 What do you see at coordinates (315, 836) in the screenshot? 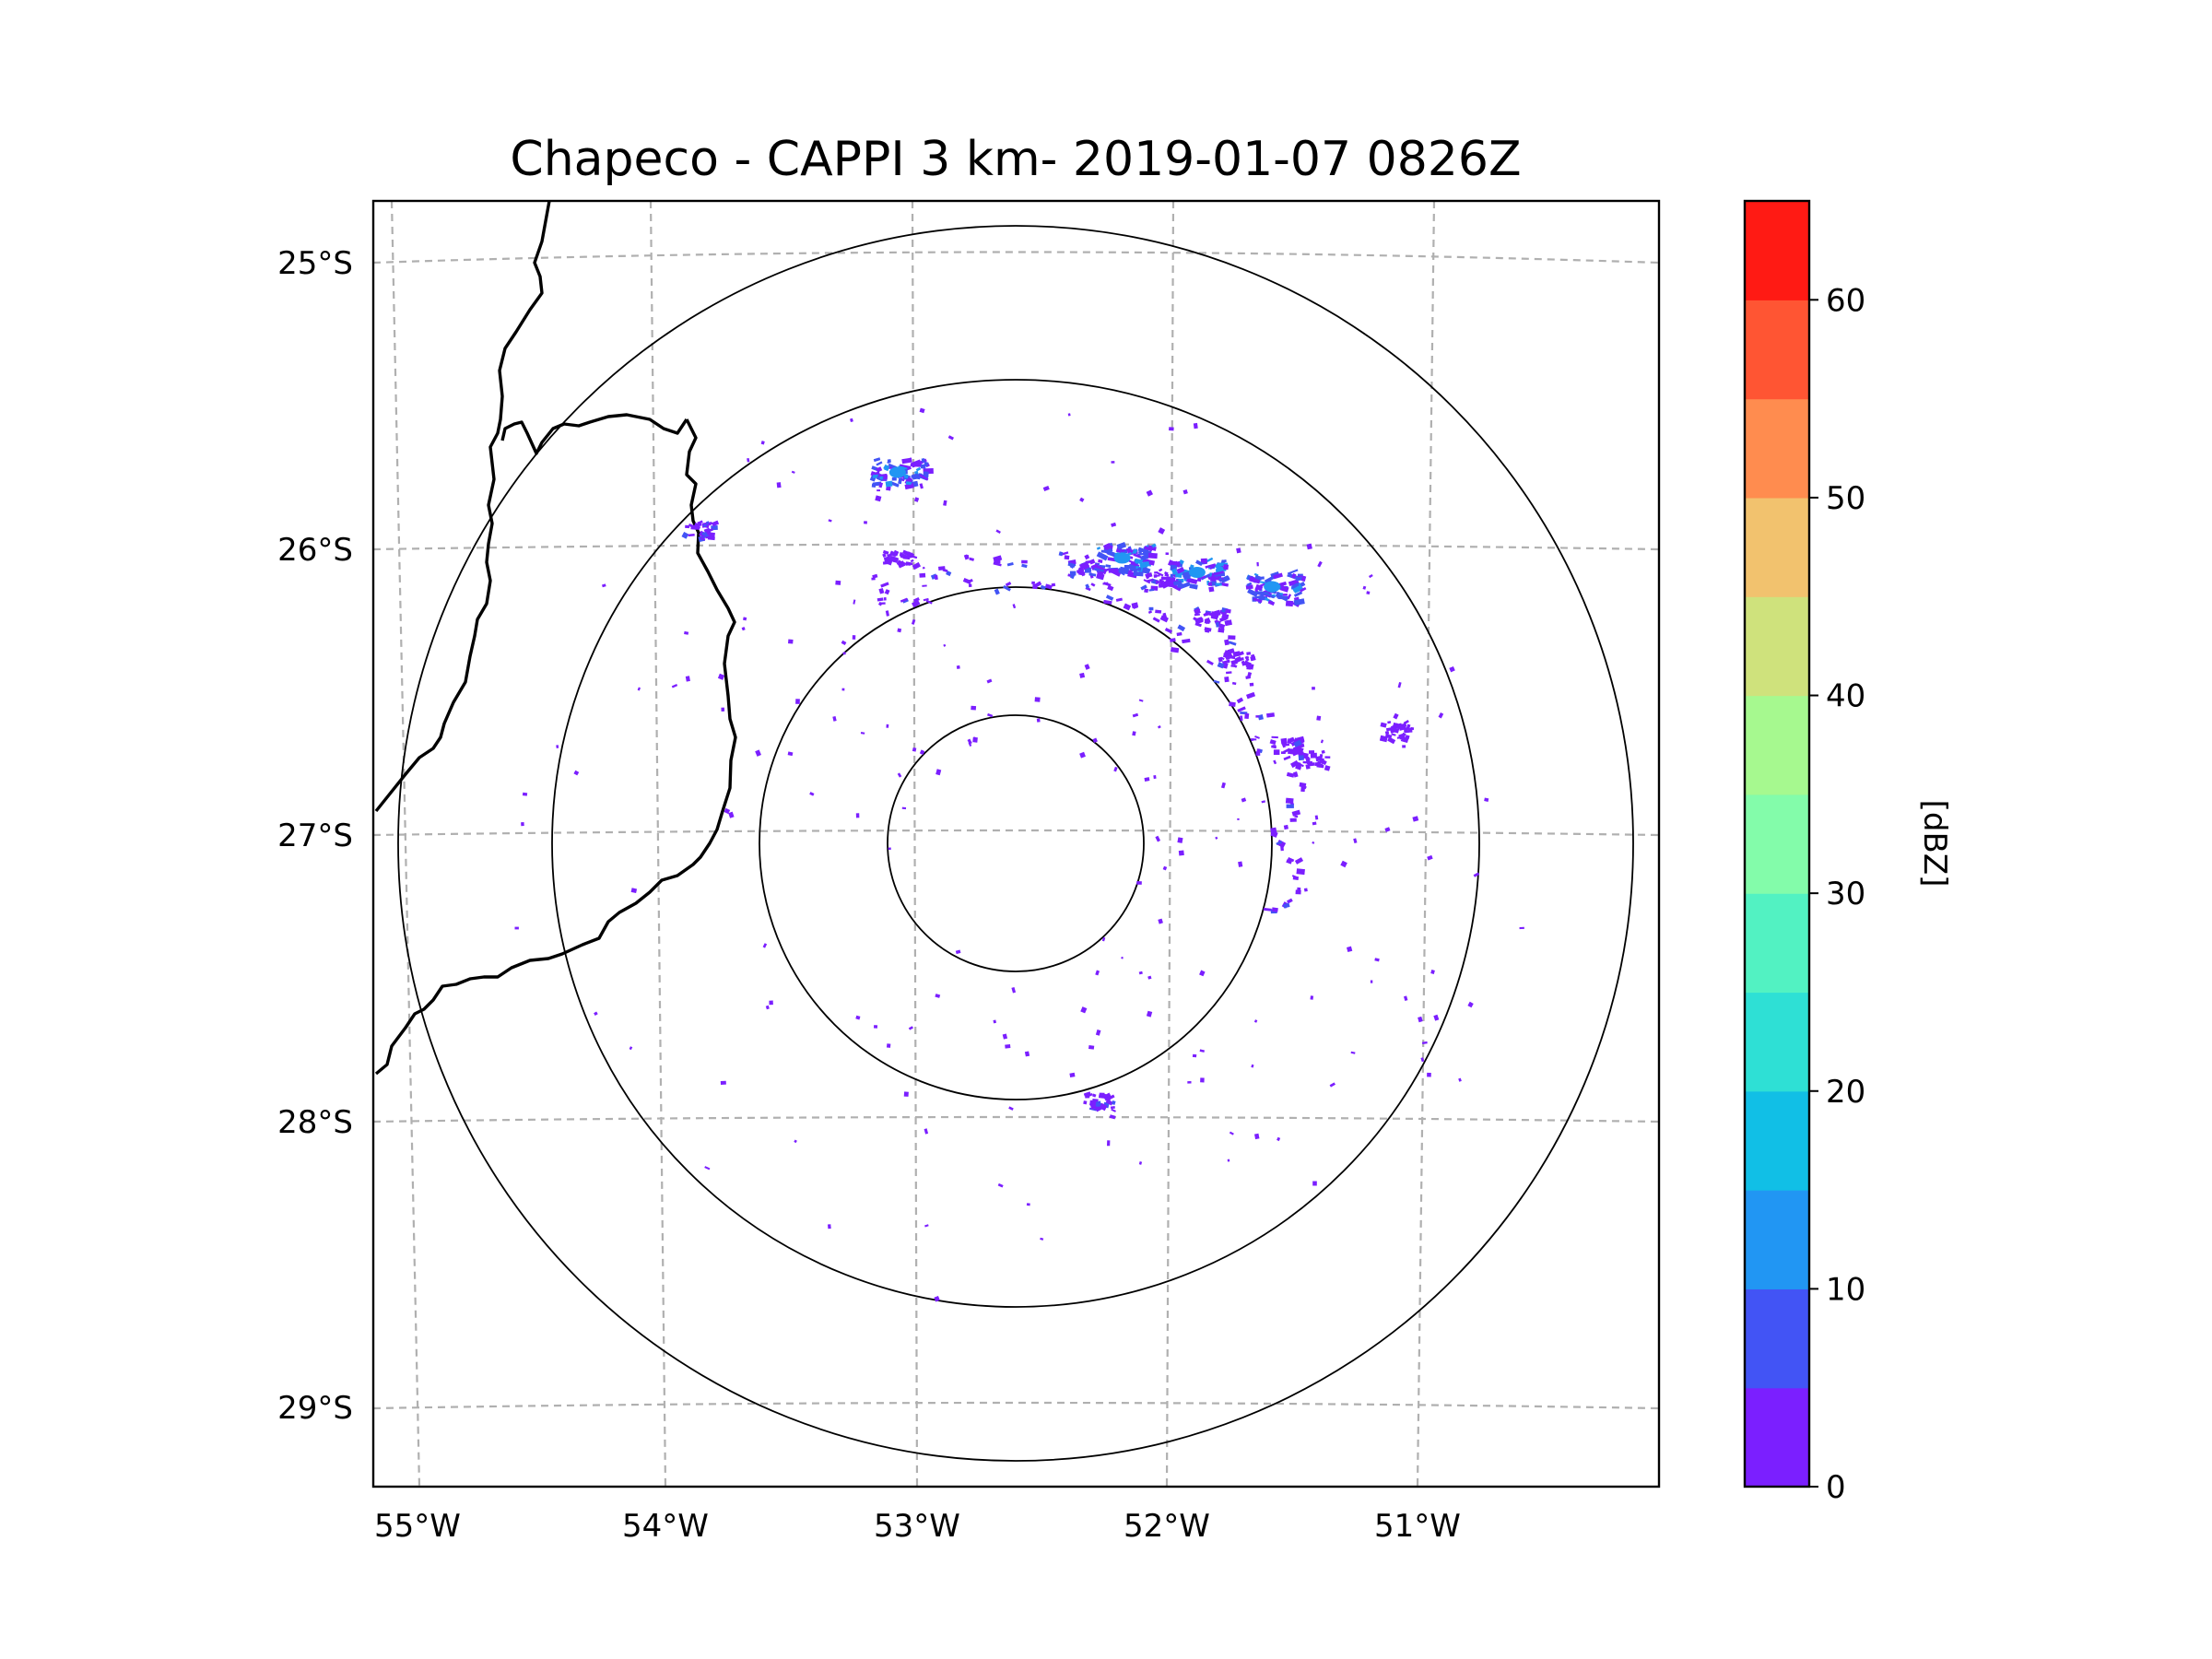
I see `lat-label-27: 27°S` at bounding box center [315, 836].